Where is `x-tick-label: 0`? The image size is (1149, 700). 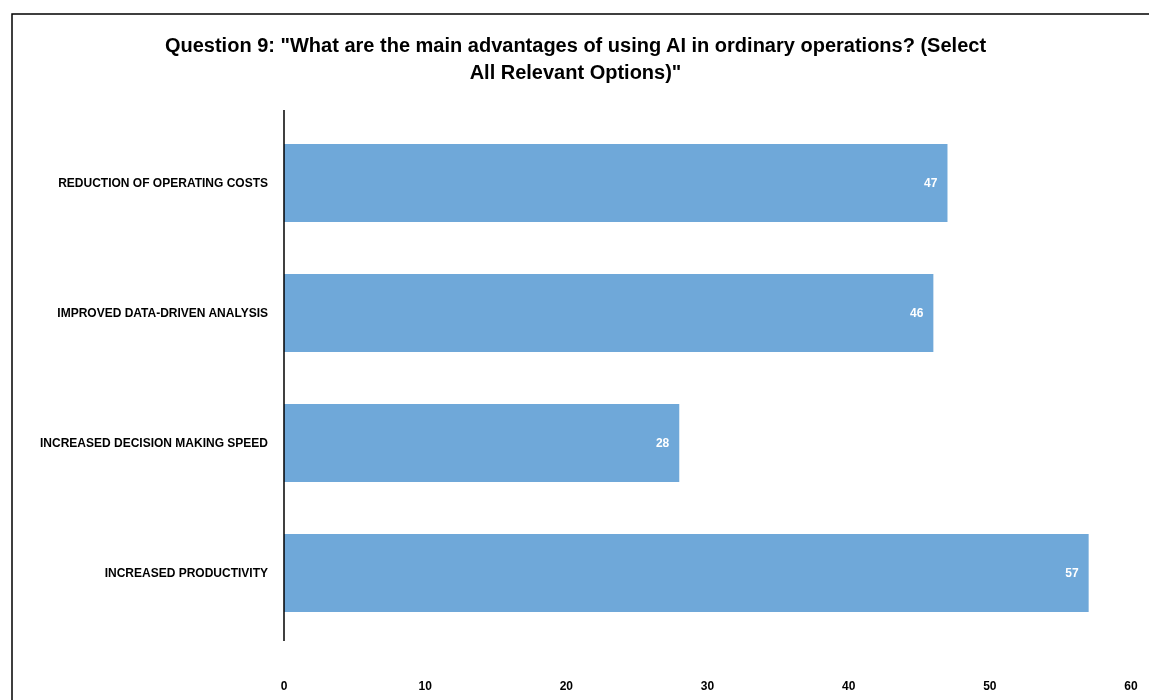
x-tick-label: 0 is located at coordinates (284, 686).